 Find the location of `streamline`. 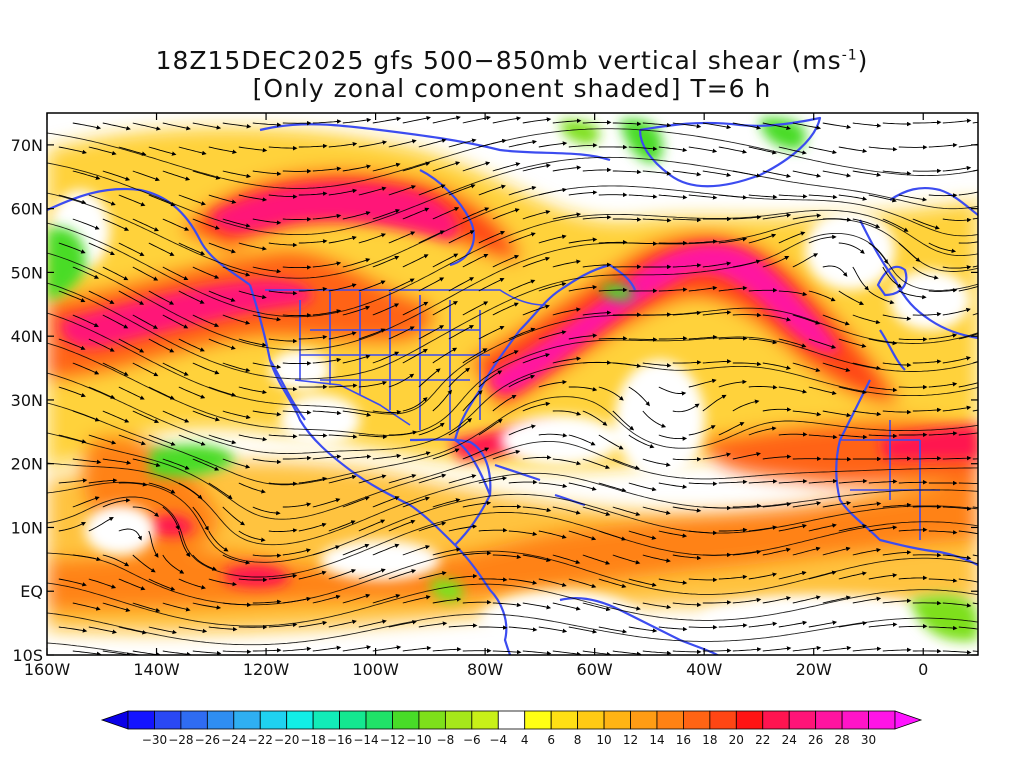

streamline is located at coordinates (512, 386).